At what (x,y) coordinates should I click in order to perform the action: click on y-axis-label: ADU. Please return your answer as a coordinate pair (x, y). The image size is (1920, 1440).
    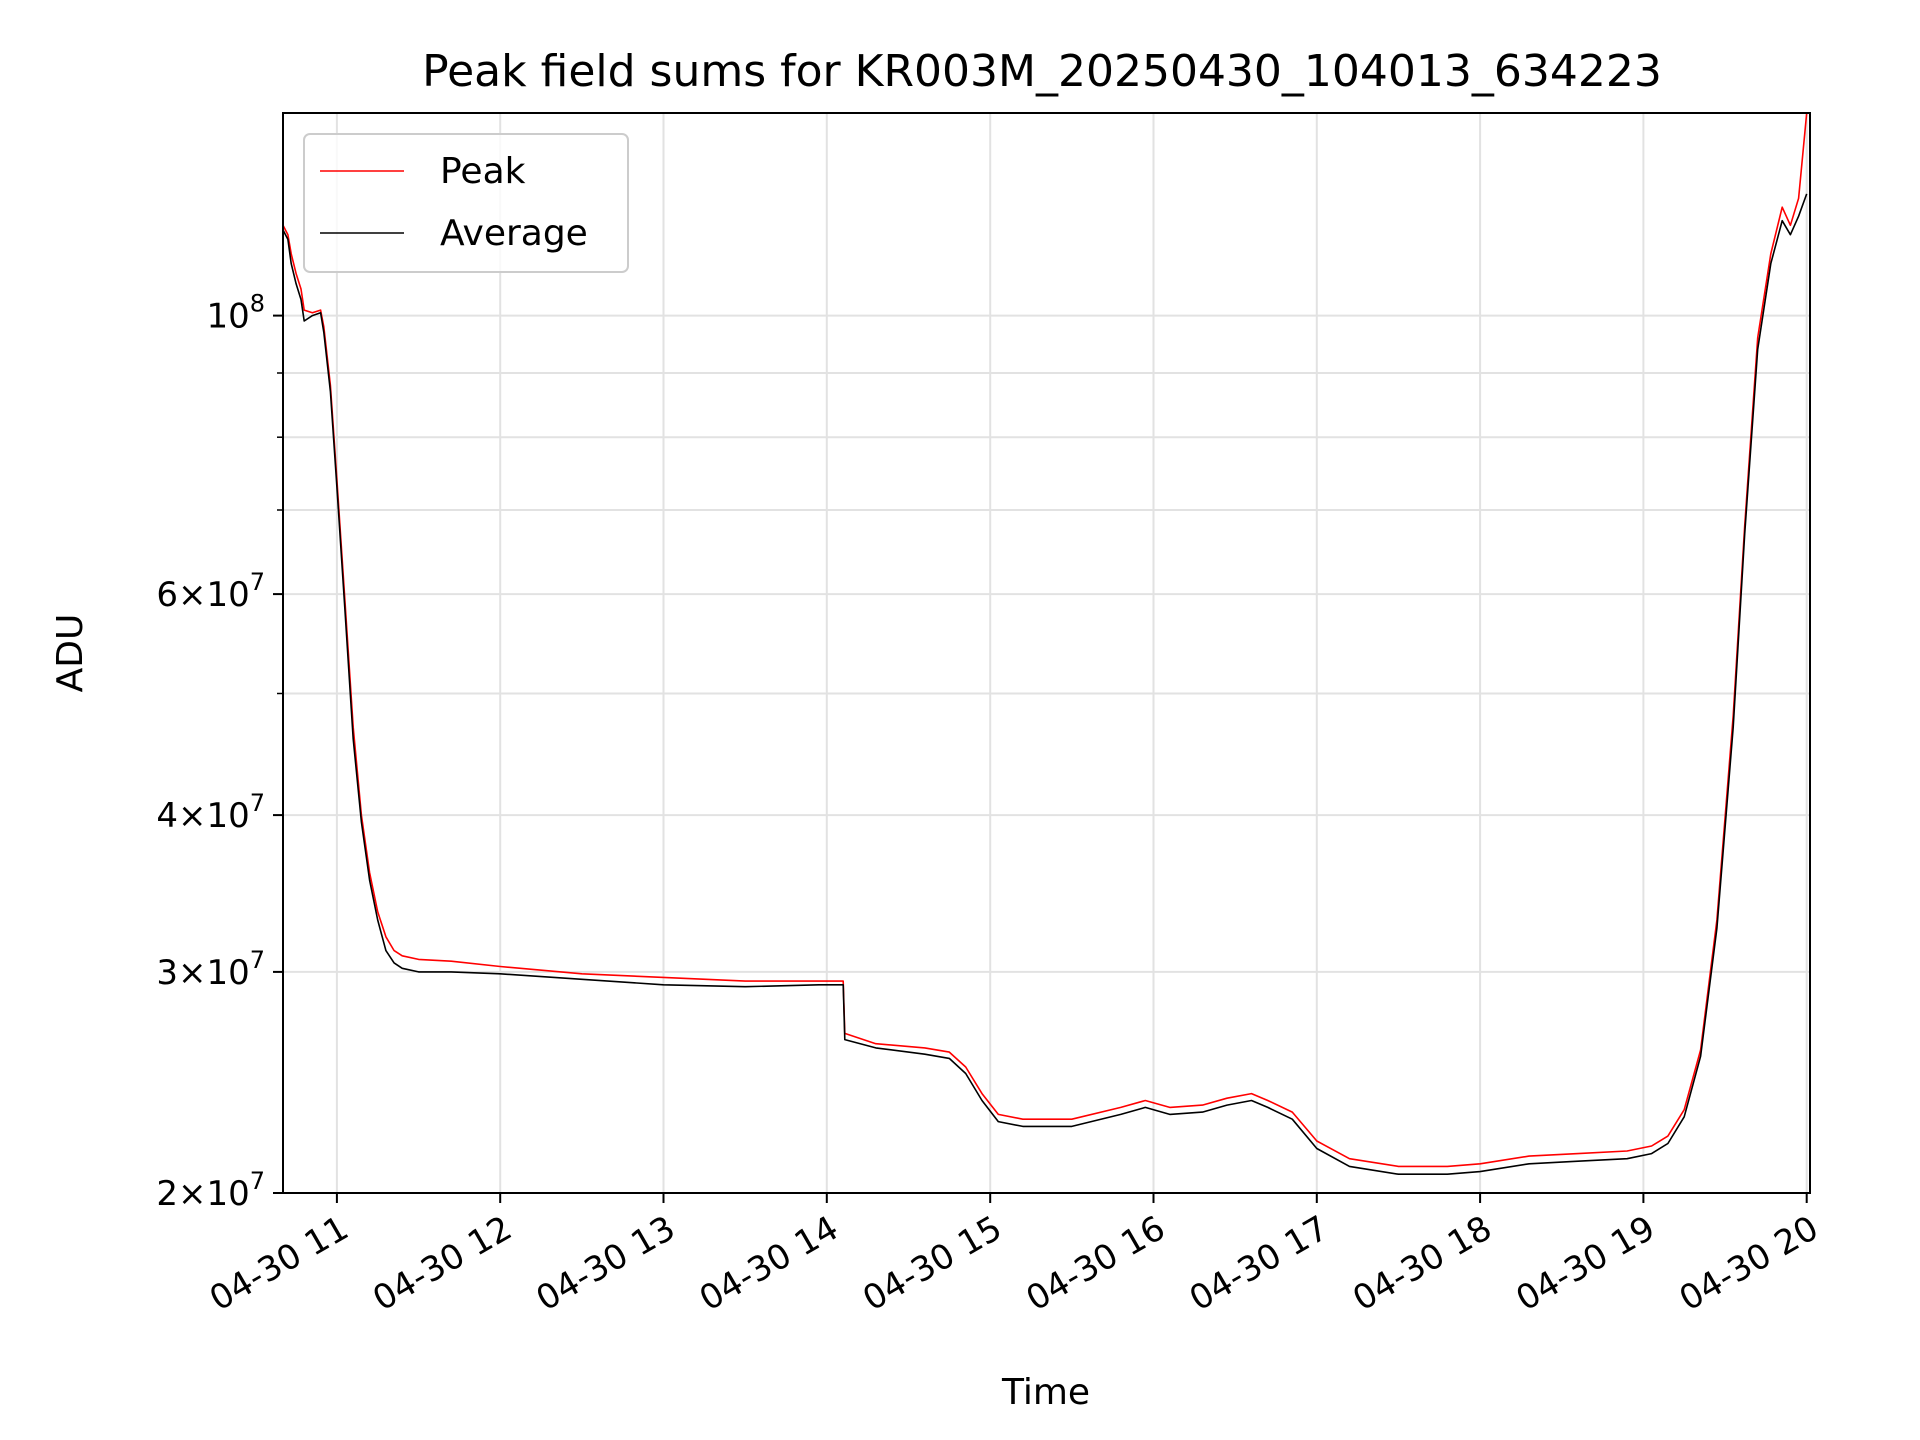
    Looking at the image, I should click on (70, 653).